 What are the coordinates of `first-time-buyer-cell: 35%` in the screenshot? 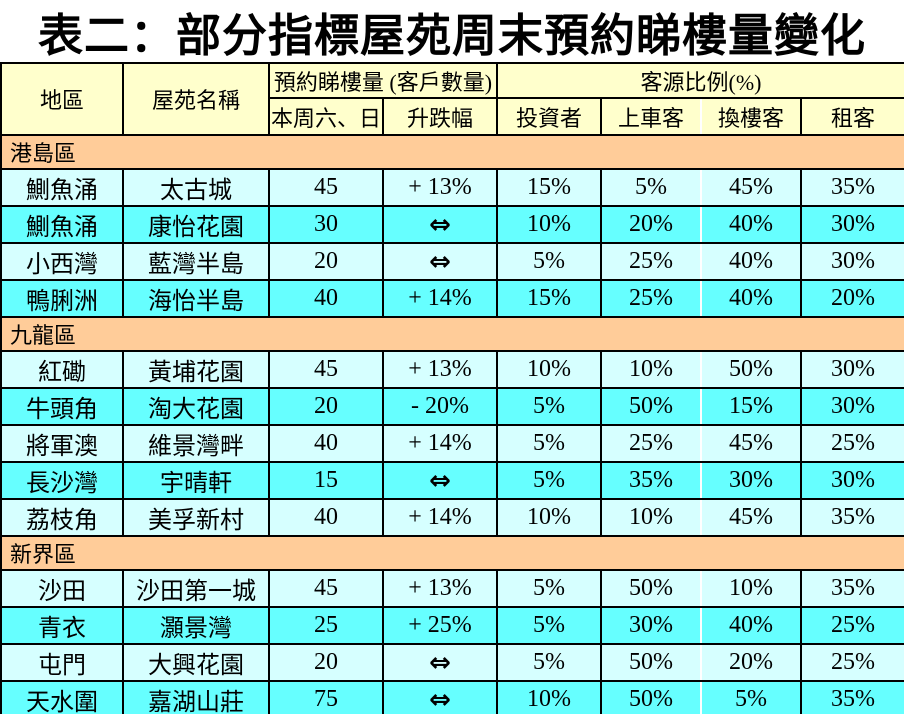 It's located at (651, 480).